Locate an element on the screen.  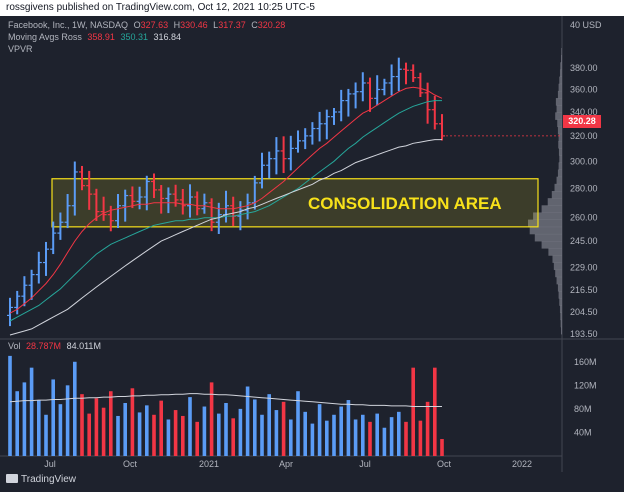
time-tick-label: Apr is located at coordinates (286, 464).